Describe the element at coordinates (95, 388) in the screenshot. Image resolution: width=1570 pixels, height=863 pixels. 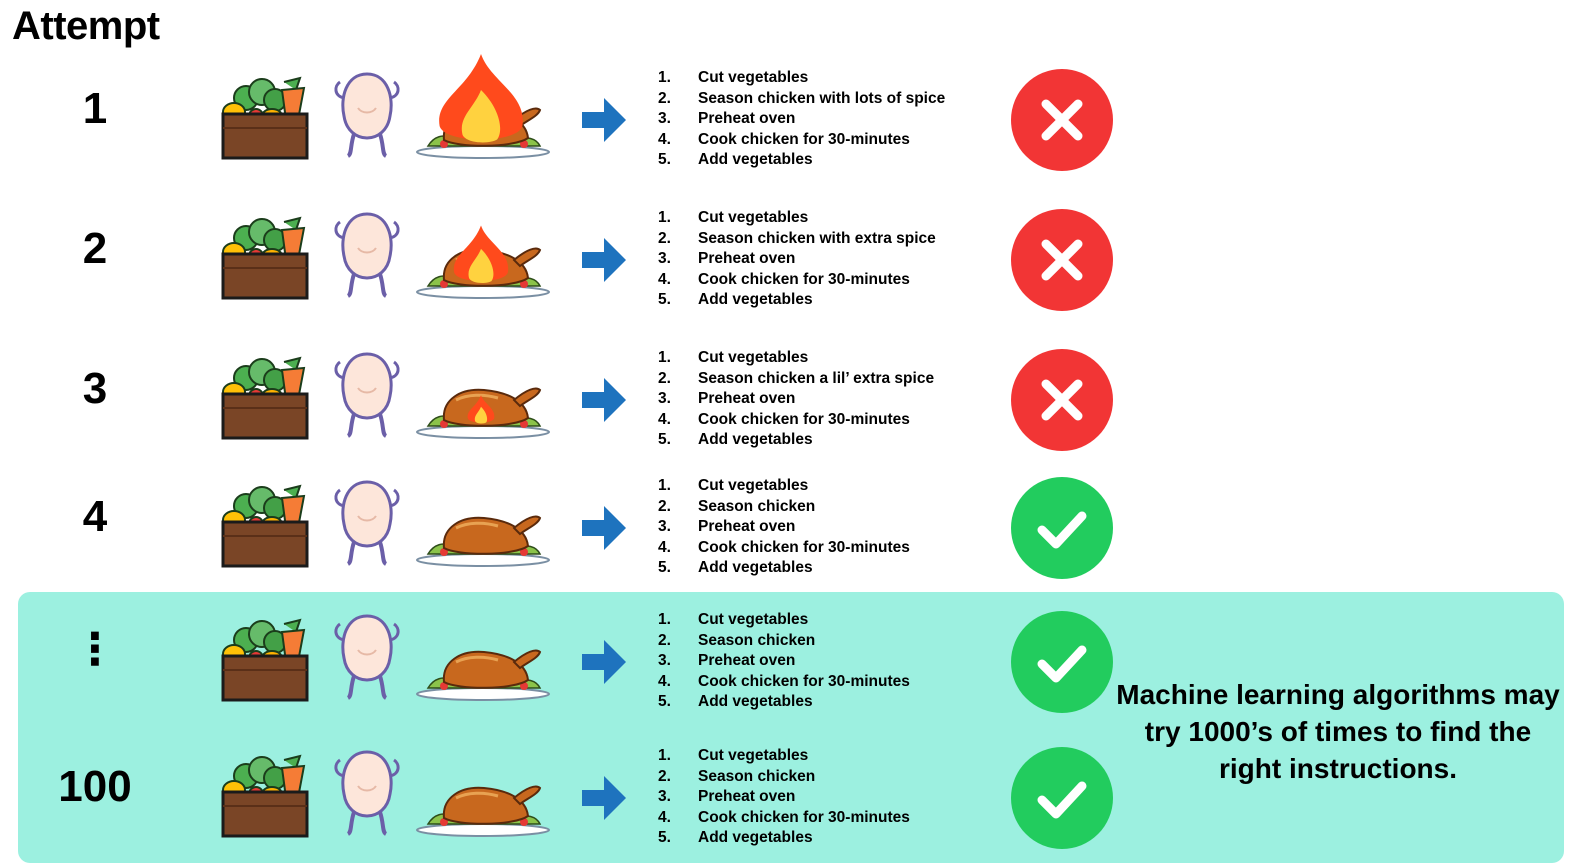
I see `attempt-number: 3` at that location.